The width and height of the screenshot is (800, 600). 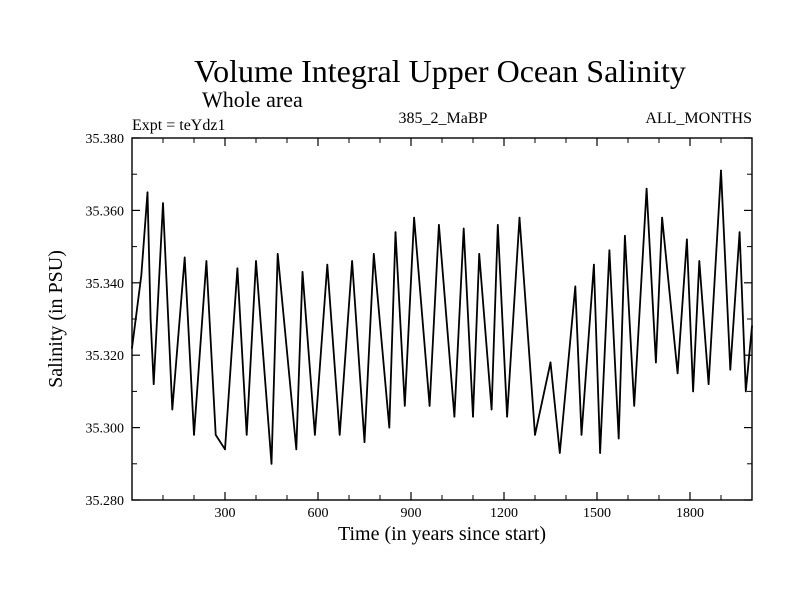 What do you see at coordinates (597, 513) in the screenshot?
I see `x-tick-label: 1500` at bounding box center [597, 513].